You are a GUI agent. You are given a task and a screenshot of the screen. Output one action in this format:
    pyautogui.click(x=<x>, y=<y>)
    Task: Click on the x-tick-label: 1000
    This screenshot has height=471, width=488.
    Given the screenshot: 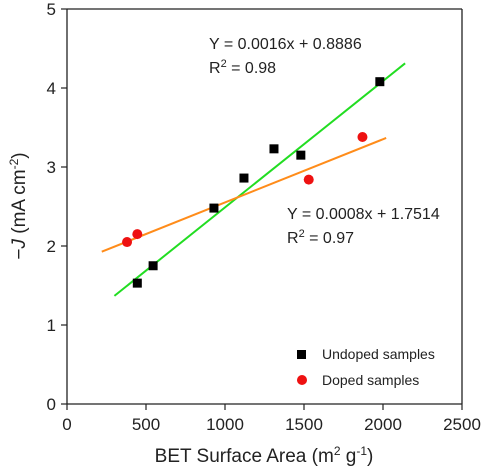 What is the action you would take?
    pyautogui.click(x=225, y=424)
    